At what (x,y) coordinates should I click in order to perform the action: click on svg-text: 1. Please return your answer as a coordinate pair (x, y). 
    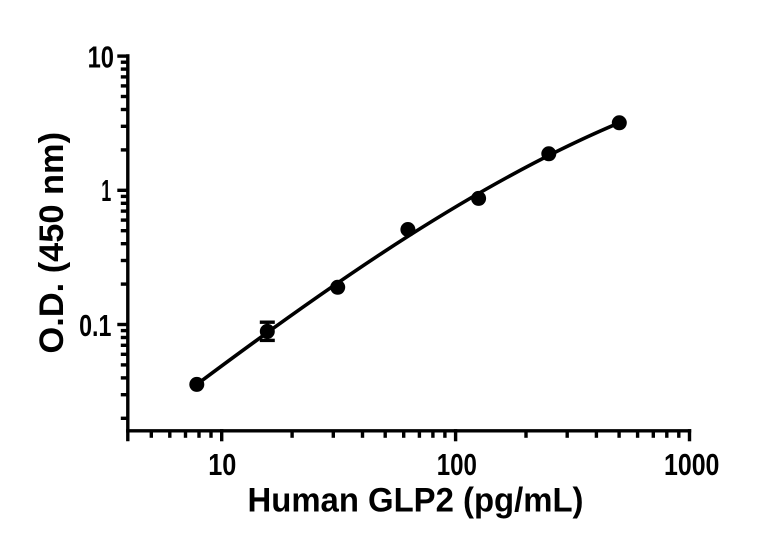
    Looking at the image, I should click on (106, 190).